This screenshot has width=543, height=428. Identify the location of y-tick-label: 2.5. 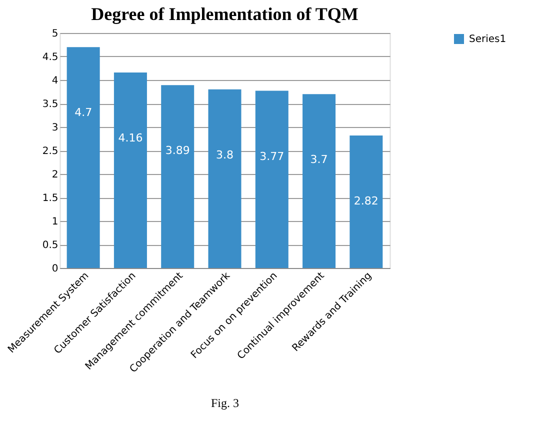
(50, 151).